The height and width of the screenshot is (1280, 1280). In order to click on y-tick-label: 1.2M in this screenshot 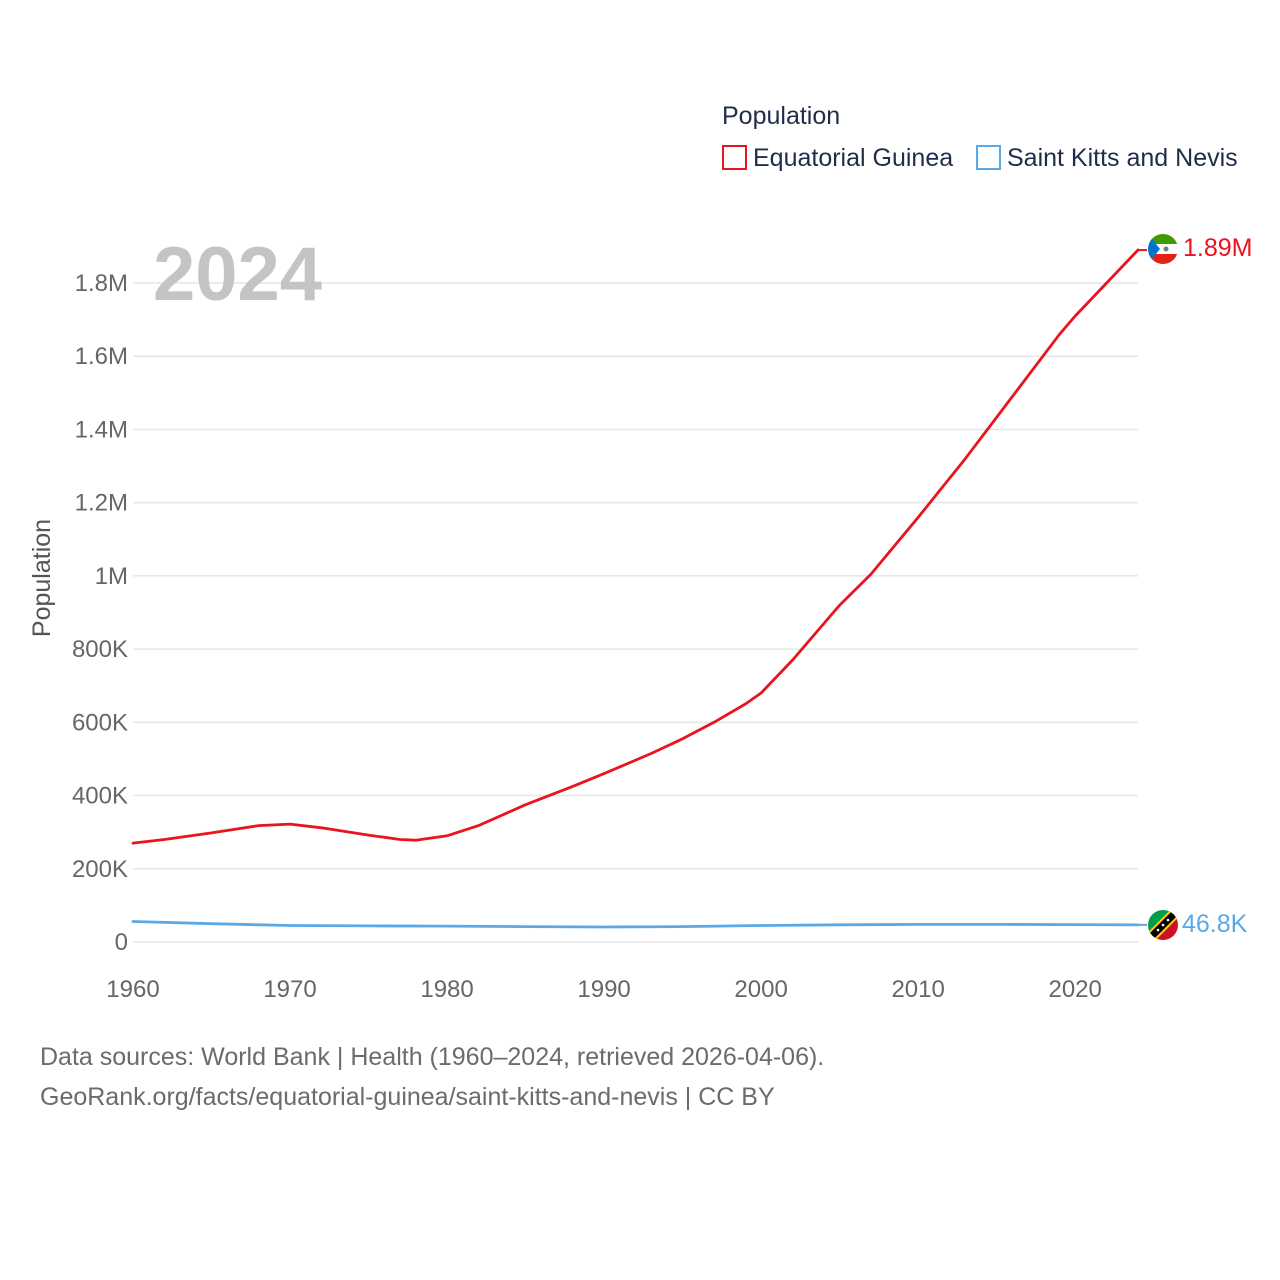, I will do `click(101, 503)`.